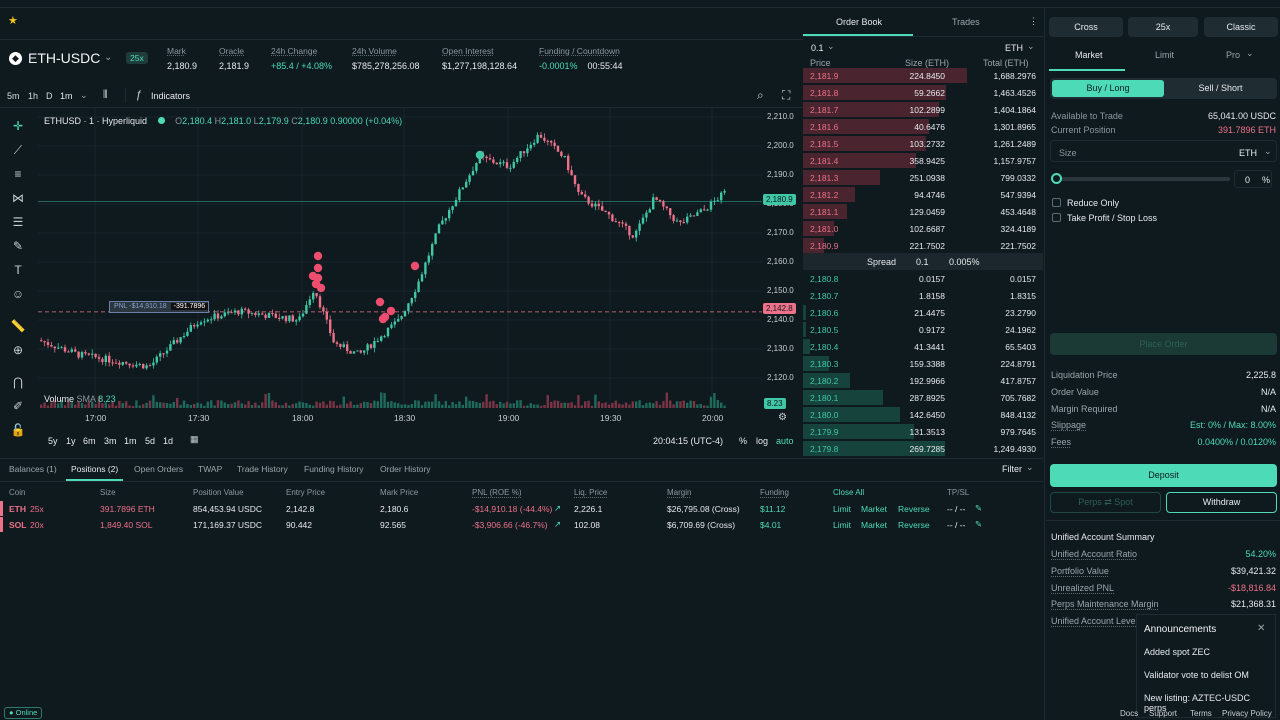  I want to click on bid-row: 2,180.8 0.0157 0.0157, so click(923, 278).